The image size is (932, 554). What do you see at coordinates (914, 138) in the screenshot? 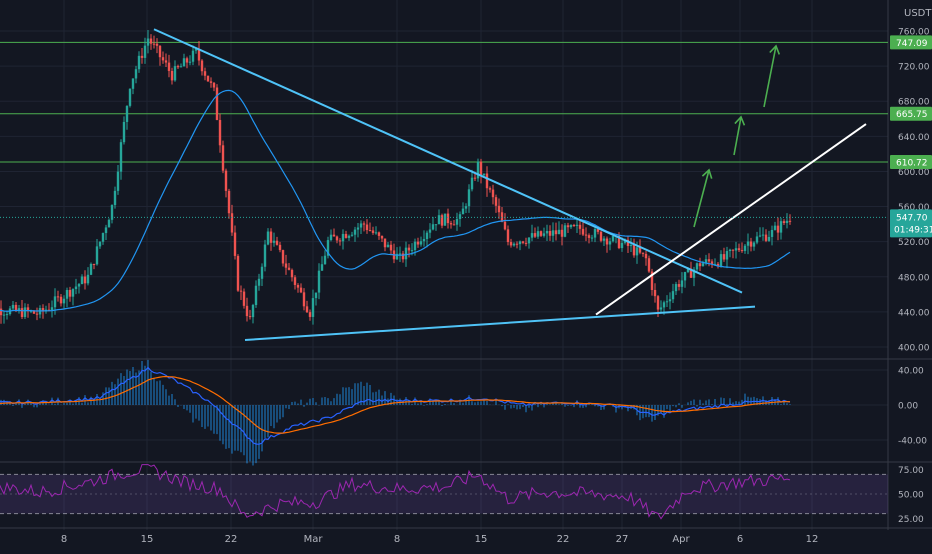
I see `price-tick-label: 640.00` at bounding box center [914, 138].